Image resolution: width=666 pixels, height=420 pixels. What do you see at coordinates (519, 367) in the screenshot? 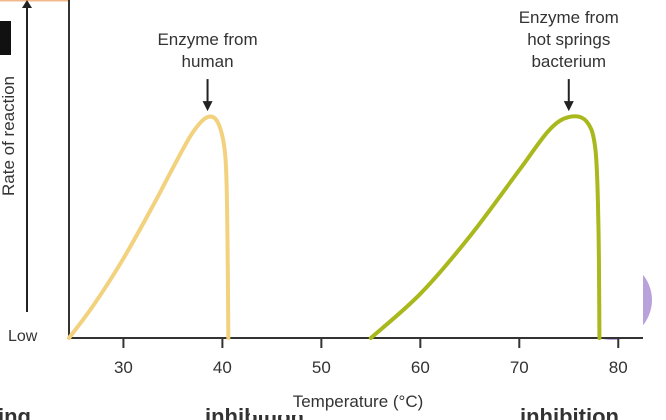
I see `x-tick-label: 70` at bounding box center [519, 367].